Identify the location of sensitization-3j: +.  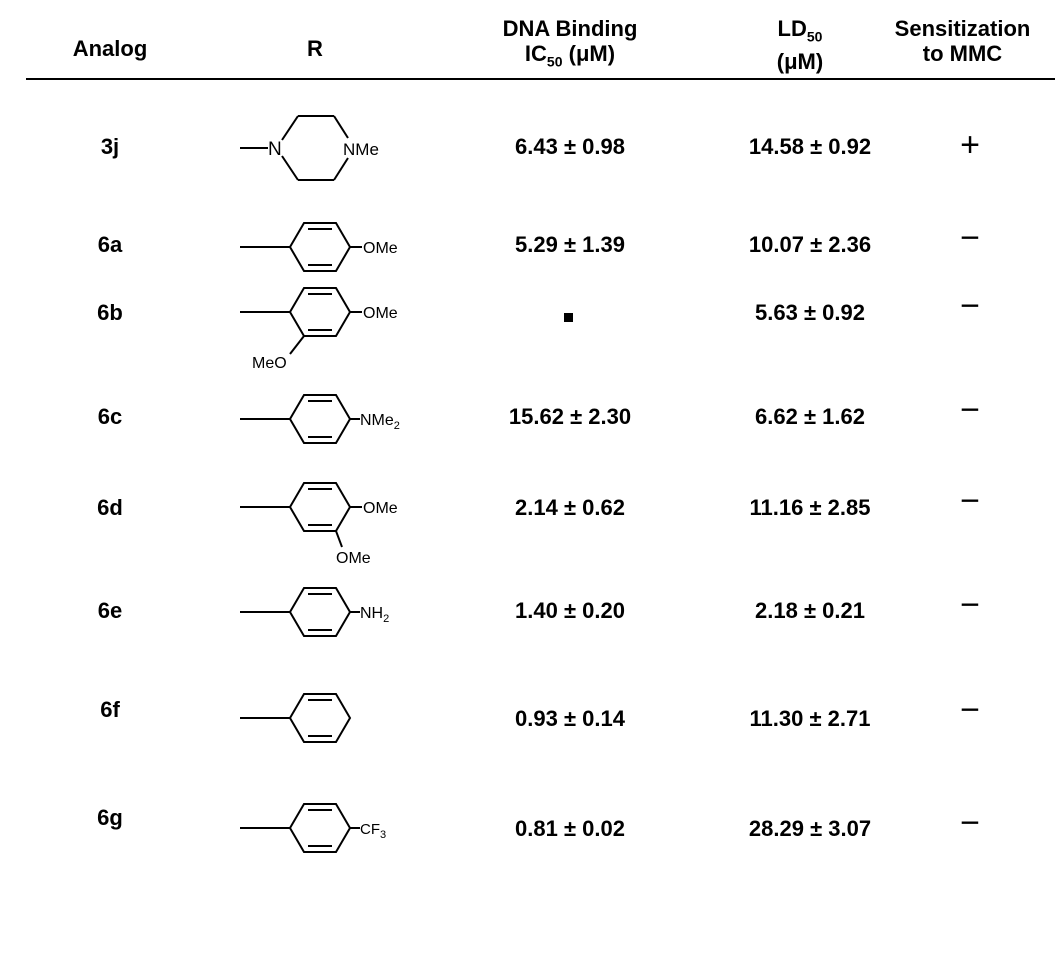
(970, 145).